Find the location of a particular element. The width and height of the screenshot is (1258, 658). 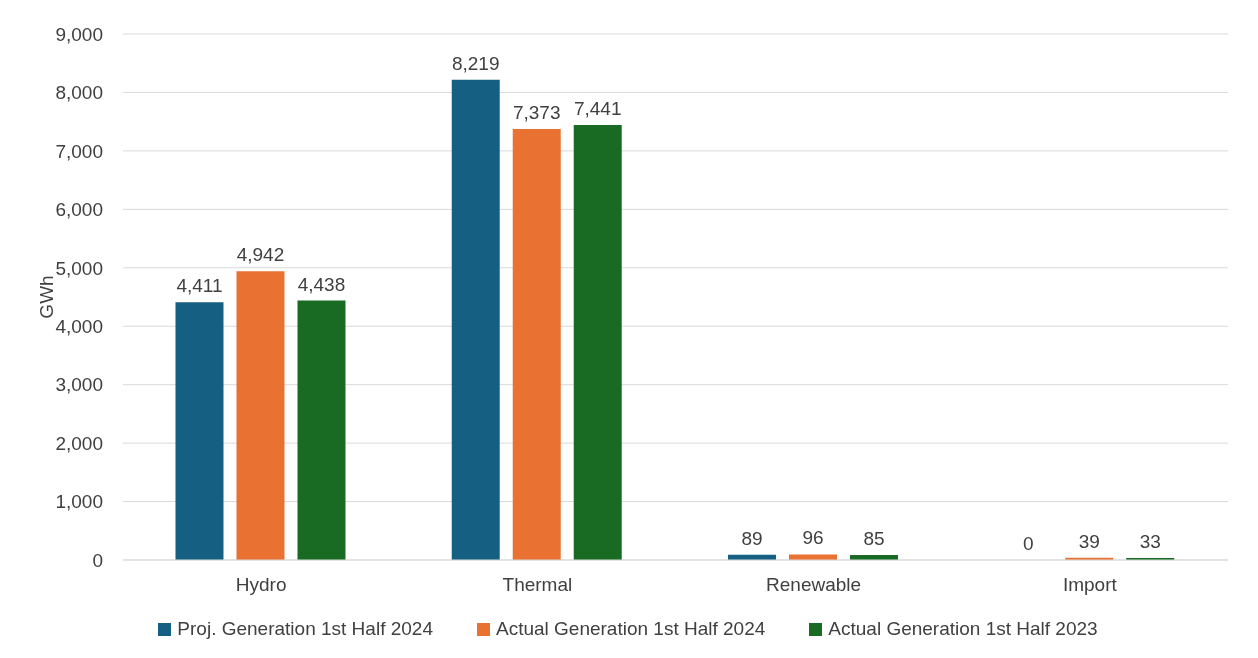

data-label: 33 is located at coordinates (1150, 542).